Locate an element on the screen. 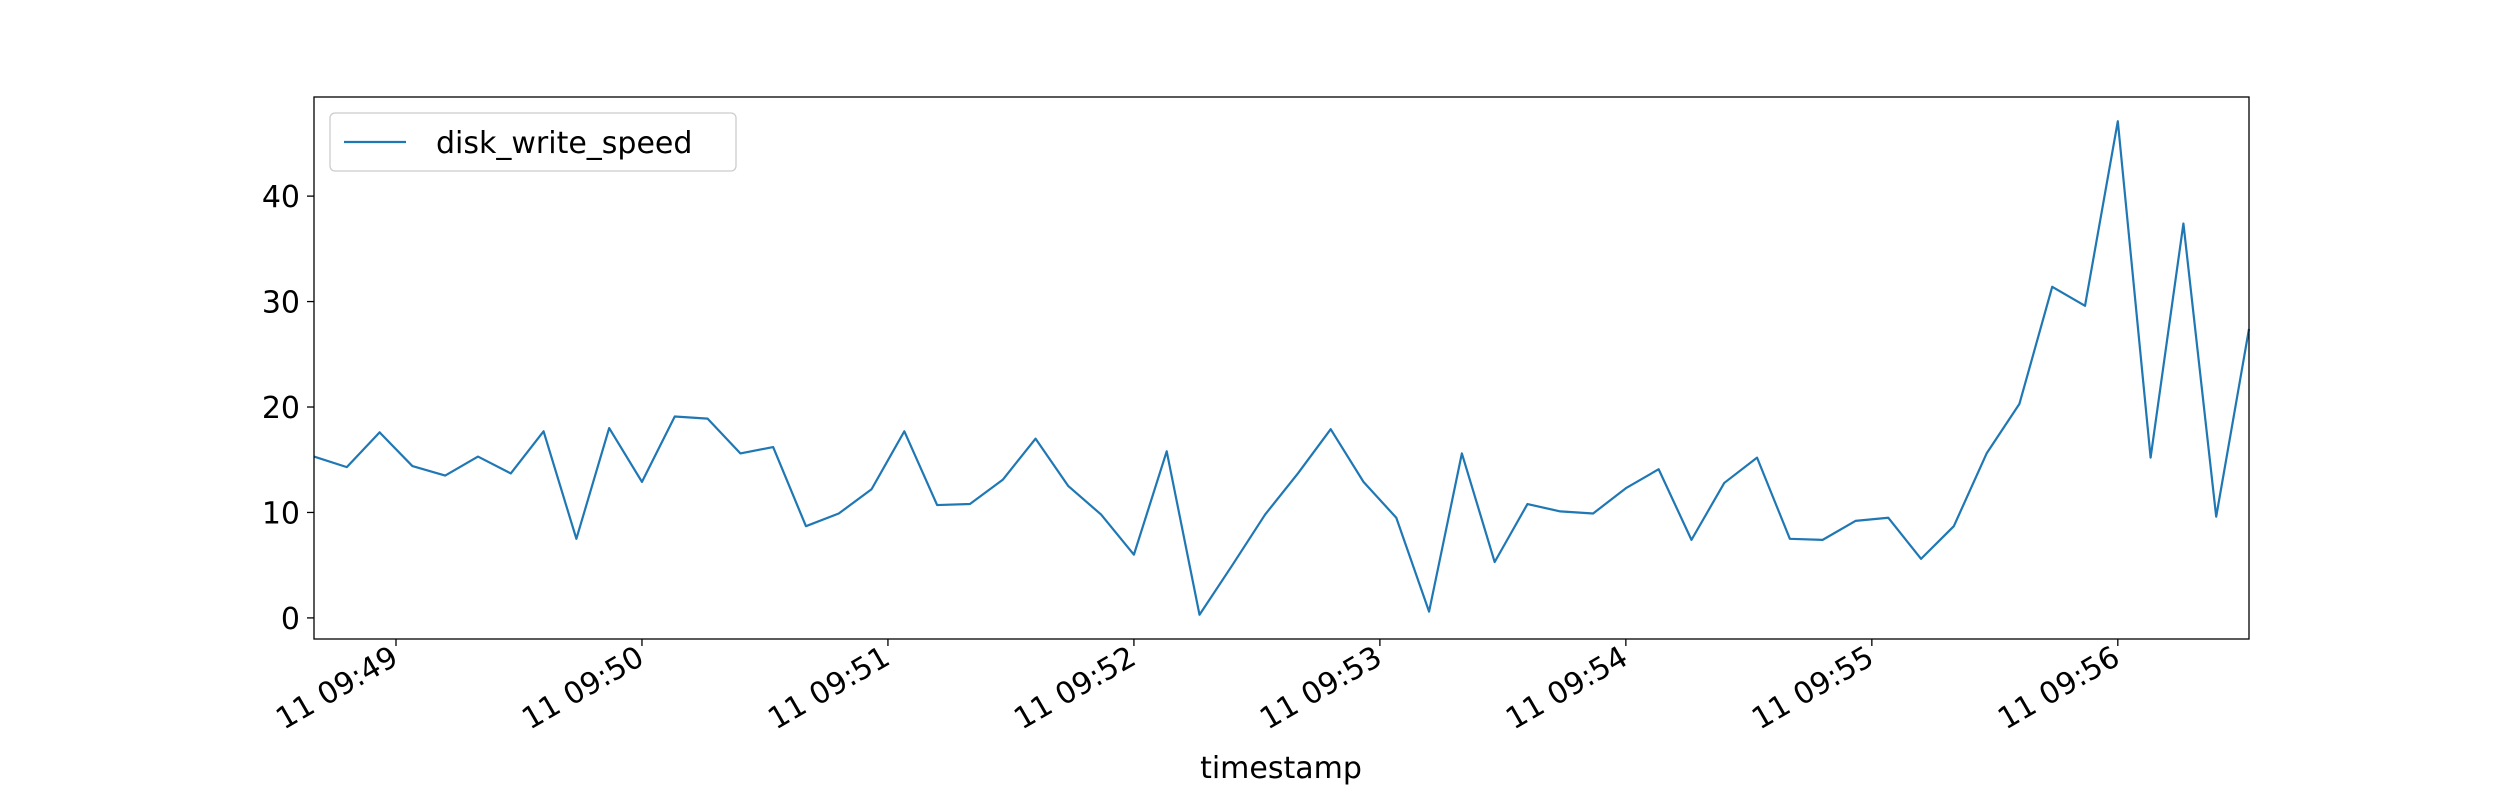 The height and width of the screenshot is (800, 2500). x-tick-label: 11 09:49 is located at coordinates (337, 688).